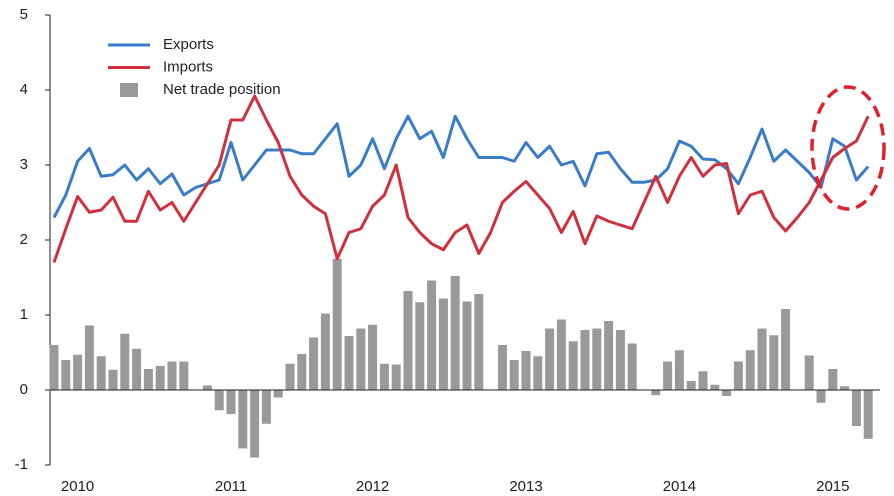 The width and height of the screenshot is (894, 496). Describe the element at coordinates (129, 90) in the screenshot. I see `legend-swatch` at that location.